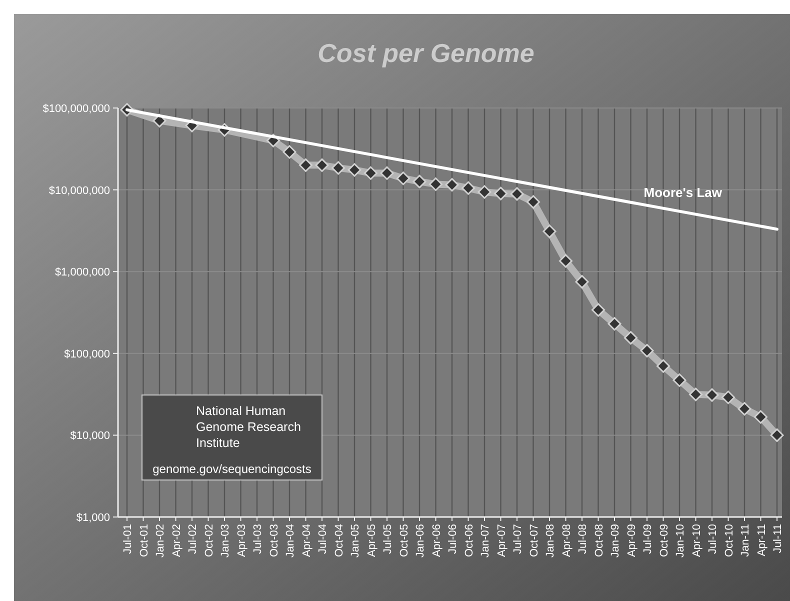 Image resolution: width=790 pixels, height=601 pixels. I want to click on x-tick-label: Apr-11, so click(762, 540).